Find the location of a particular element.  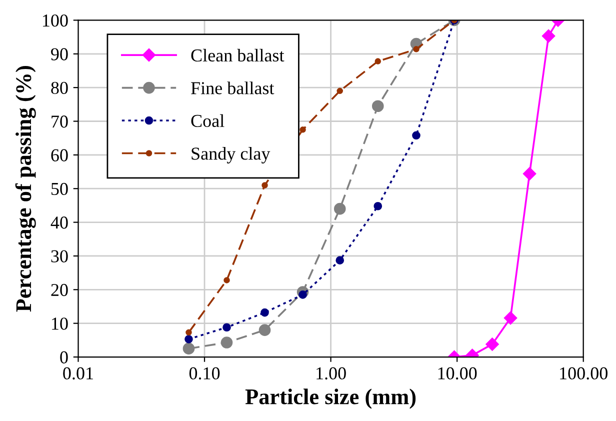

x-tick-label: 100.00 is located at coordinates (584, 373).